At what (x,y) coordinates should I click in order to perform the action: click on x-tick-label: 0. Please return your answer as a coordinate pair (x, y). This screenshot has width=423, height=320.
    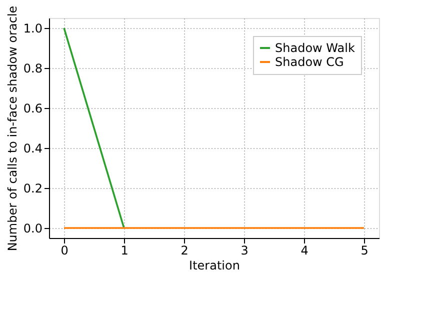
    Looking at the image, I should click on (64, 251).